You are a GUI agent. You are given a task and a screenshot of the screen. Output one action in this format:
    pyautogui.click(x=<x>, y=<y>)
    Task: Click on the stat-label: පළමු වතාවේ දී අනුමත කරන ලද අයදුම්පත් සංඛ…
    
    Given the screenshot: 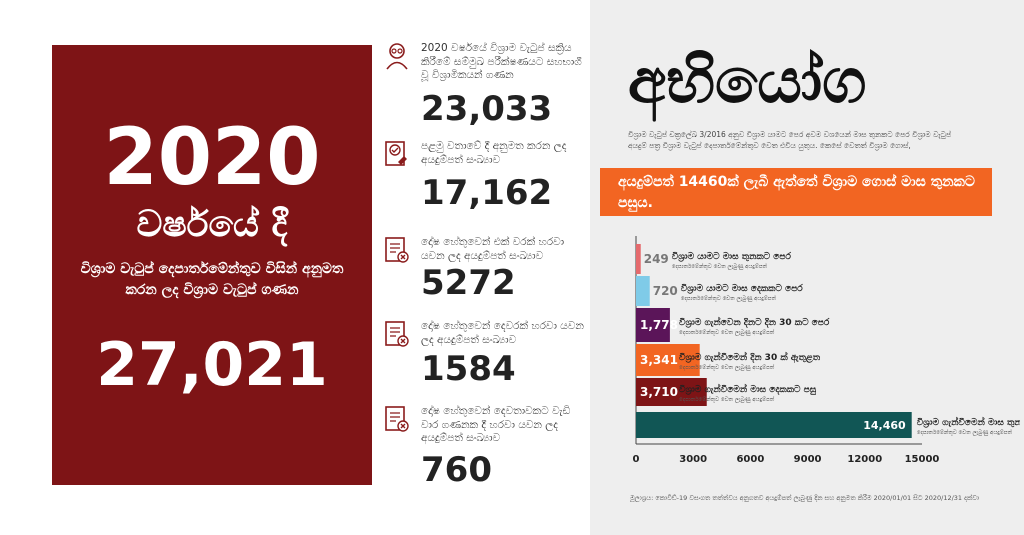 What is the action you would take?
    pyautogui.click(x=494, y=153)
    